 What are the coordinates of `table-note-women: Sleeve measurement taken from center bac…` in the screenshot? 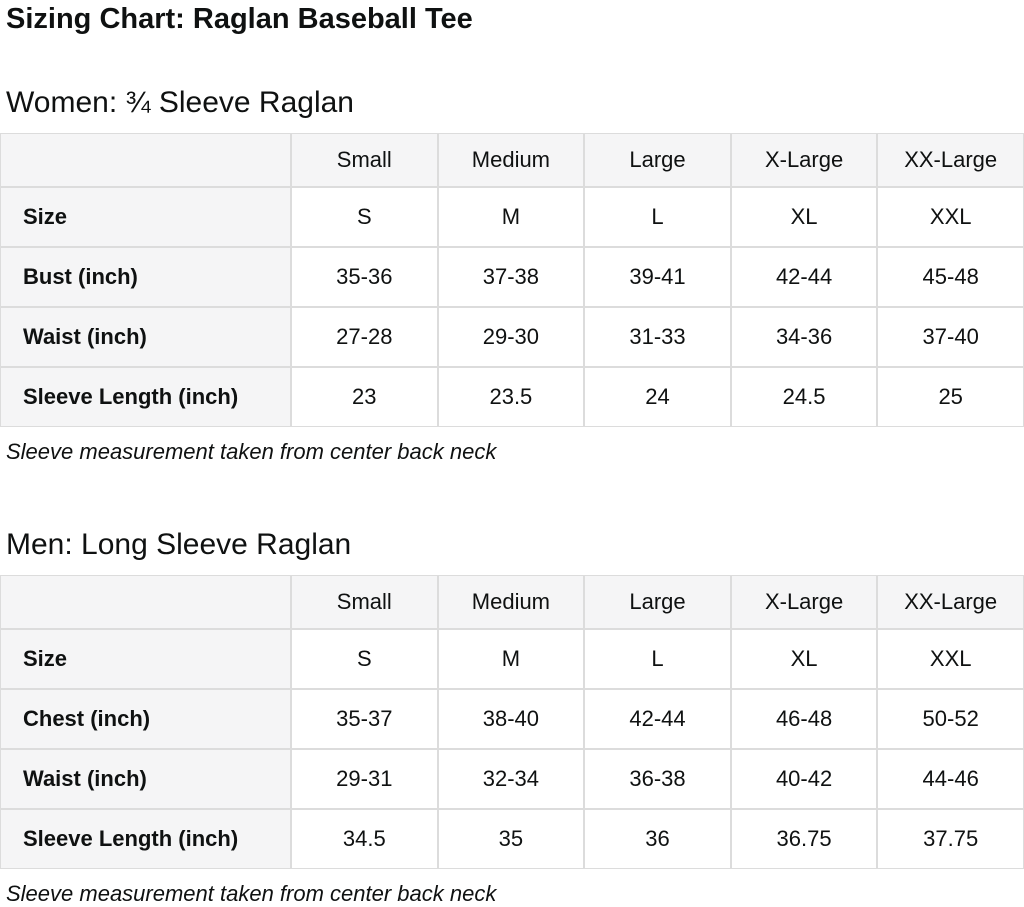 It's located at (251, 451).